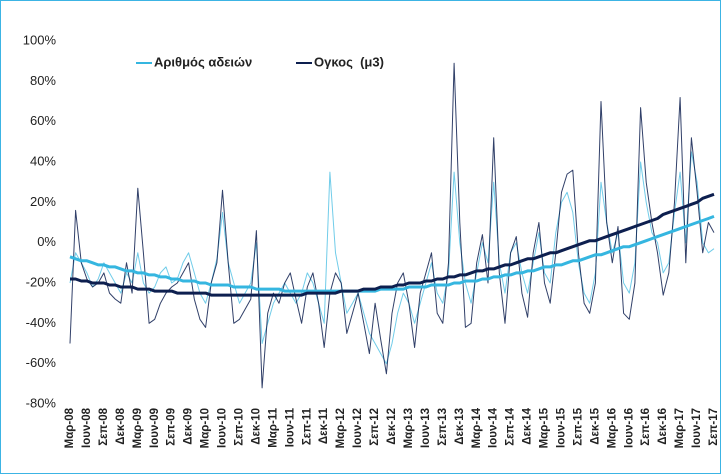 Image resolution: width=721 pixels, height=474 pixels. What do you see at coordinates (663, 426) in the screenshot?
I see `x-tick-label: Δεκ-16` at bounding box center [663, 426].